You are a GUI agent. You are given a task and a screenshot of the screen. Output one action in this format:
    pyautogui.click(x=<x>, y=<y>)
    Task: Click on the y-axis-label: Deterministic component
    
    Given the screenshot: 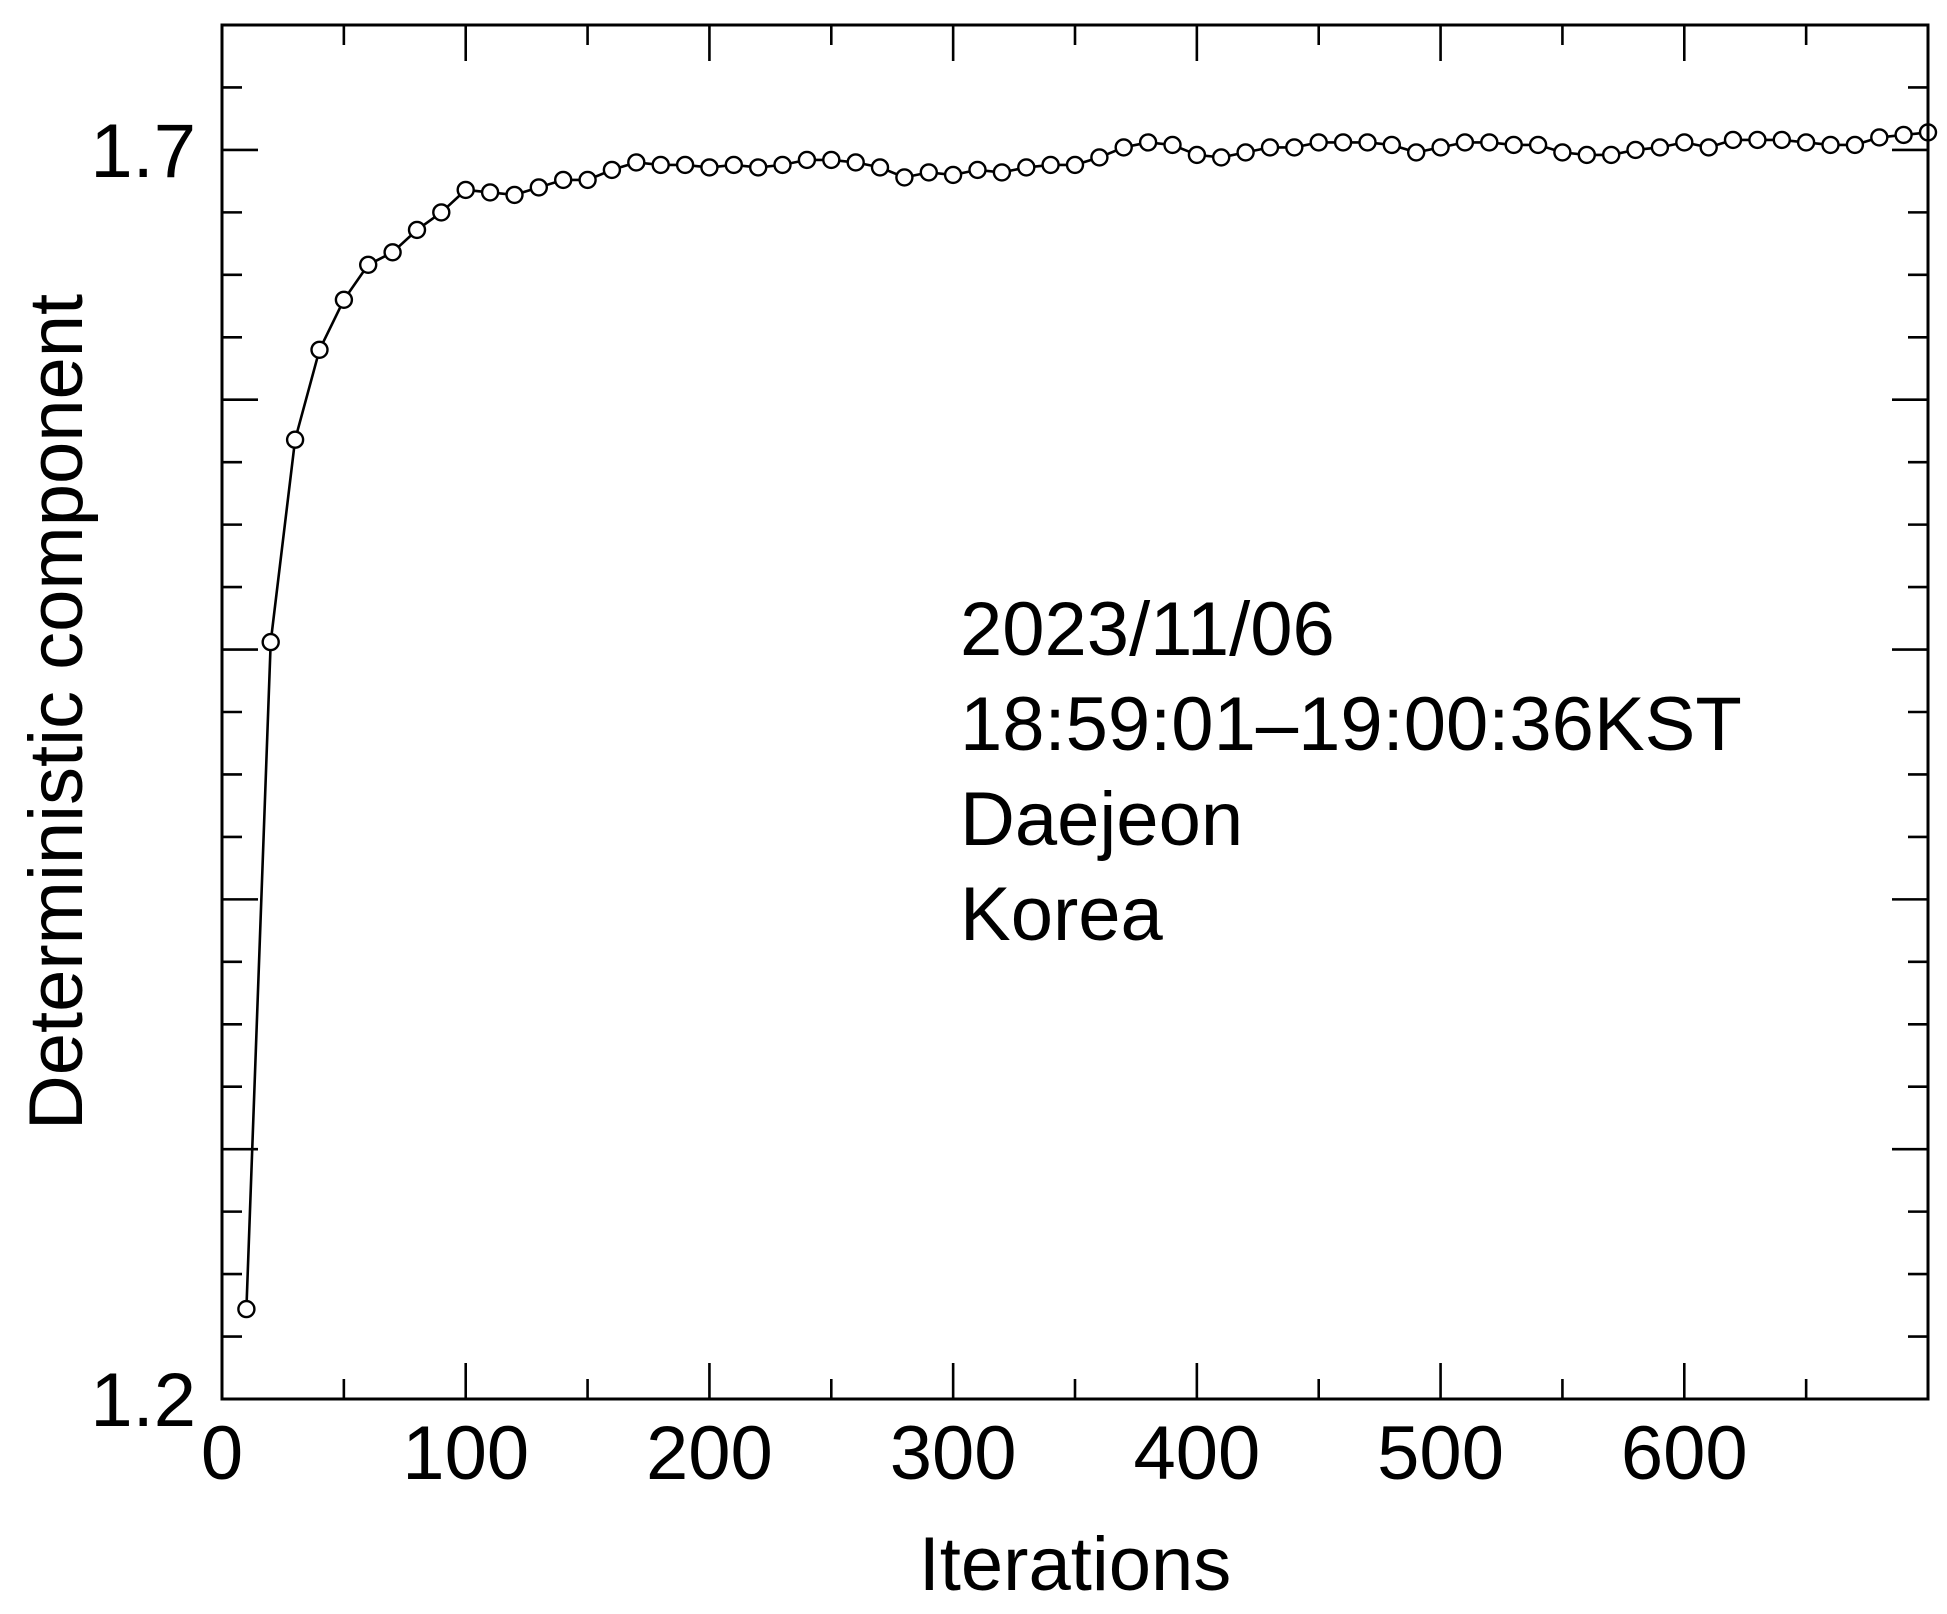 What is the action you would take?
    pyautogui.click(x=56, y=712)
    